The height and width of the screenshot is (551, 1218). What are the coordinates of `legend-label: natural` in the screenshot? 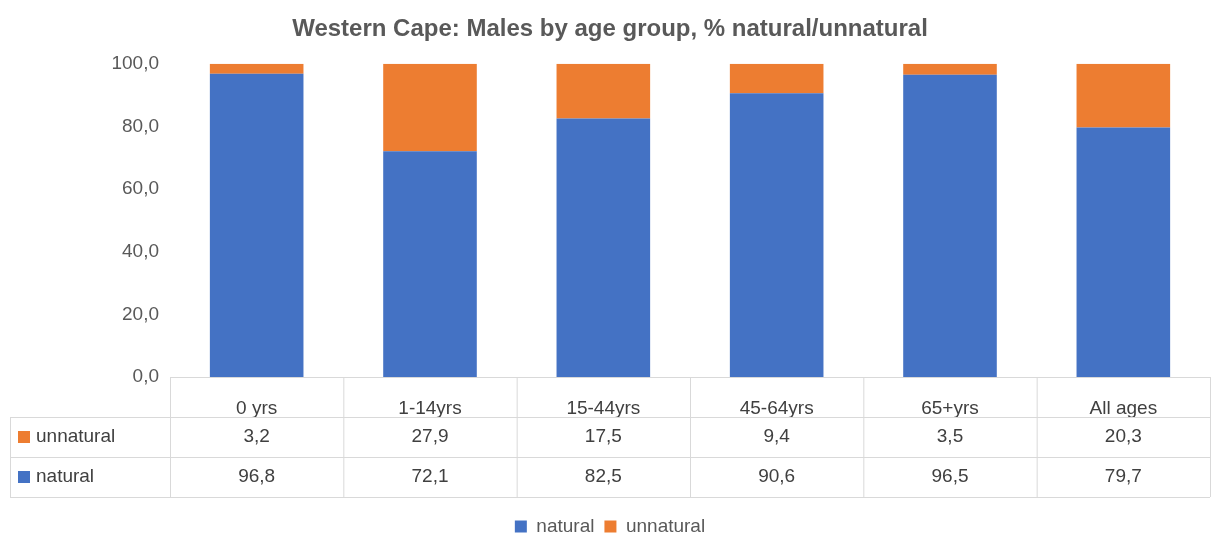 It's located at (565, 525).